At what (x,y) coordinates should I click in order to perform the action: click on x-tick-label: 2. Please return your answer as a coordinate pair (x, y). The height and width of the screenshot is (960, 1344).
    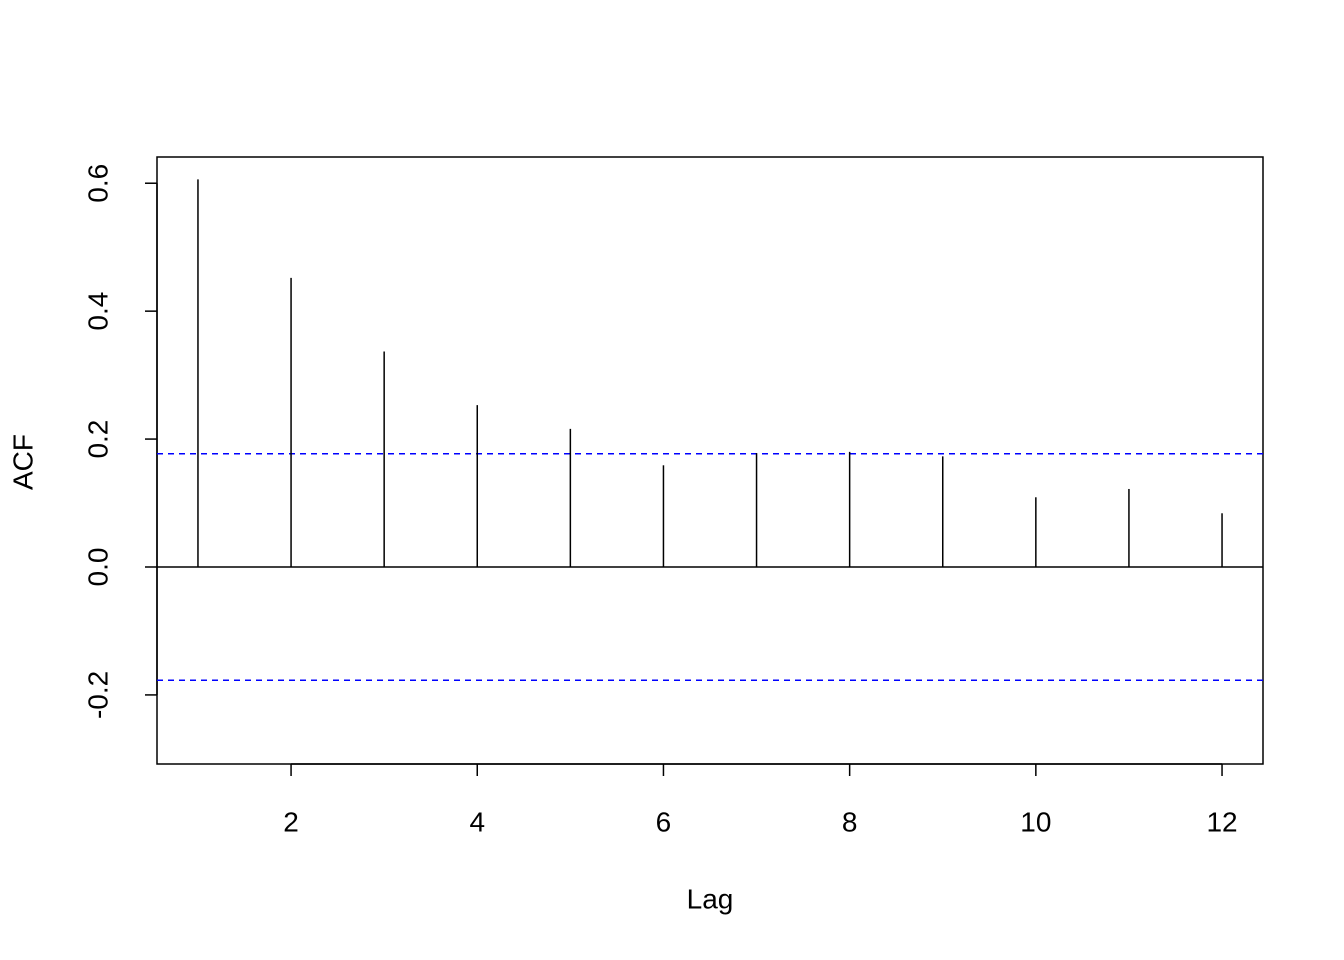
    Looking at the image, I should click on (291, 821).